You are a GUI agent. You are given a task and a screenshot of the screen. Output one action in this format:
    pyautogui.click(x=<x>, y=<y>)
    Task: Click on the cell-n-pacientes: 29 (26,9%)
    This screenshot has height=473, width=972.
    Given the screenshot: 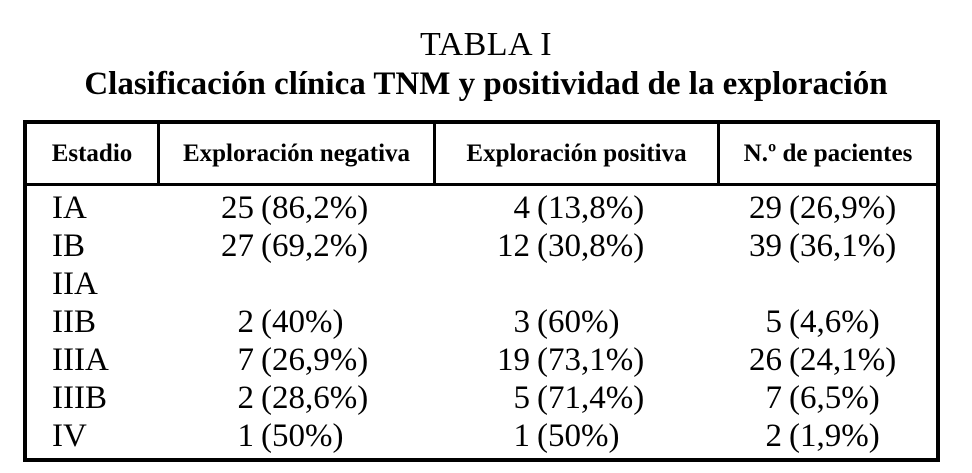 What is the action you would take?
    pyautogui.click(x=828, y=208)
    